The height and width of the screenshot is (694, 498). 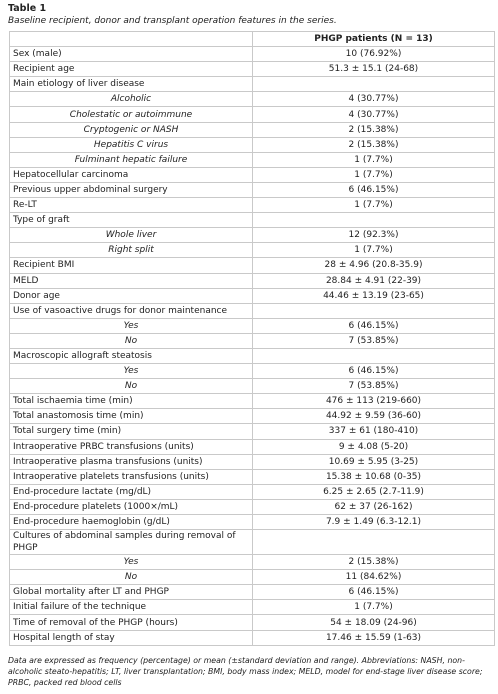 What do you see at coordinates (131, 39) in the screenshot?
I see `header-cell` at bounding box center [131, 39].